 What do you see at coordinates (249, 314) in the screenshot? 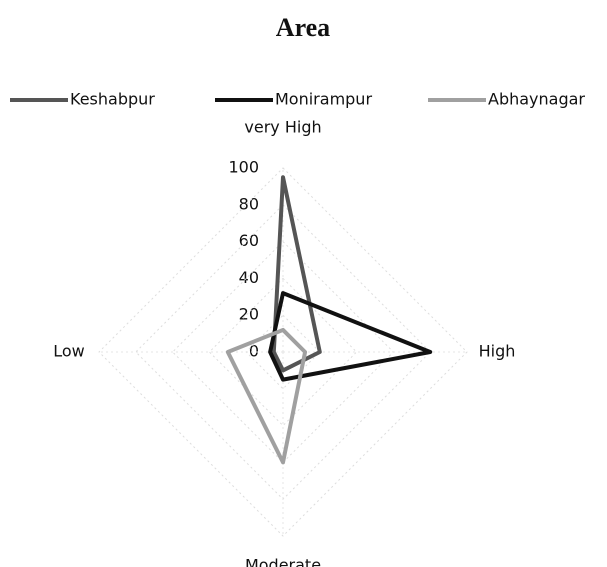
I see `r-tick-label: 20` at bounding box center [249, 314].